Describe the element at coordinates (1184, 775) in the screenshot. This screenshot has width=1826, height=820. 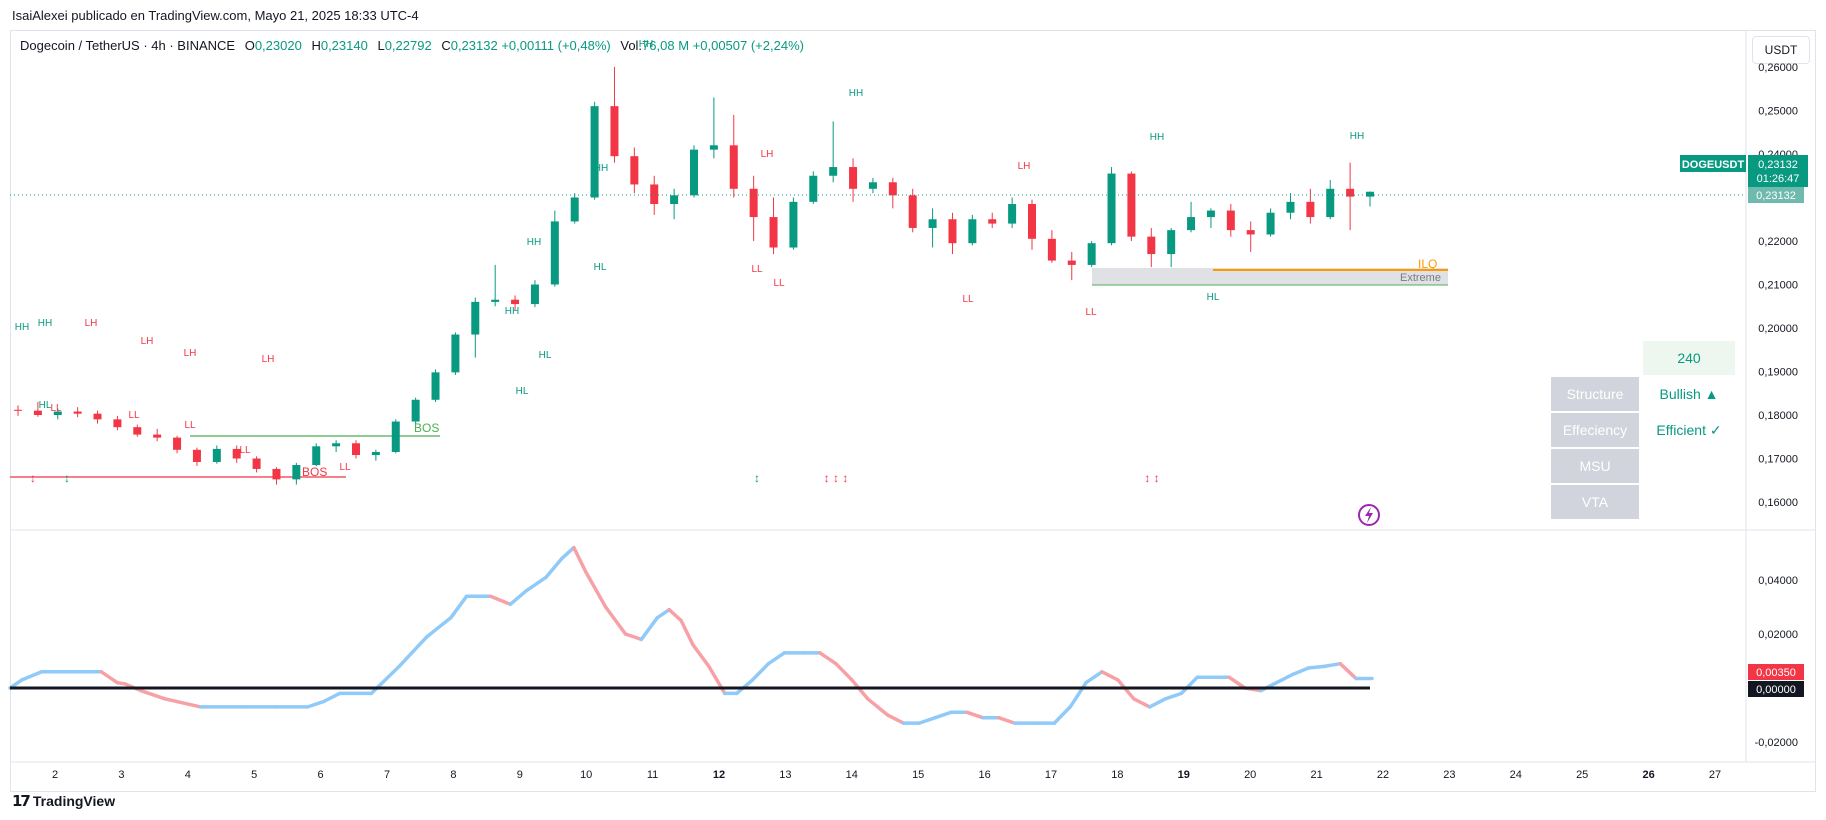
I see `time-tick-label: 19` at that location.